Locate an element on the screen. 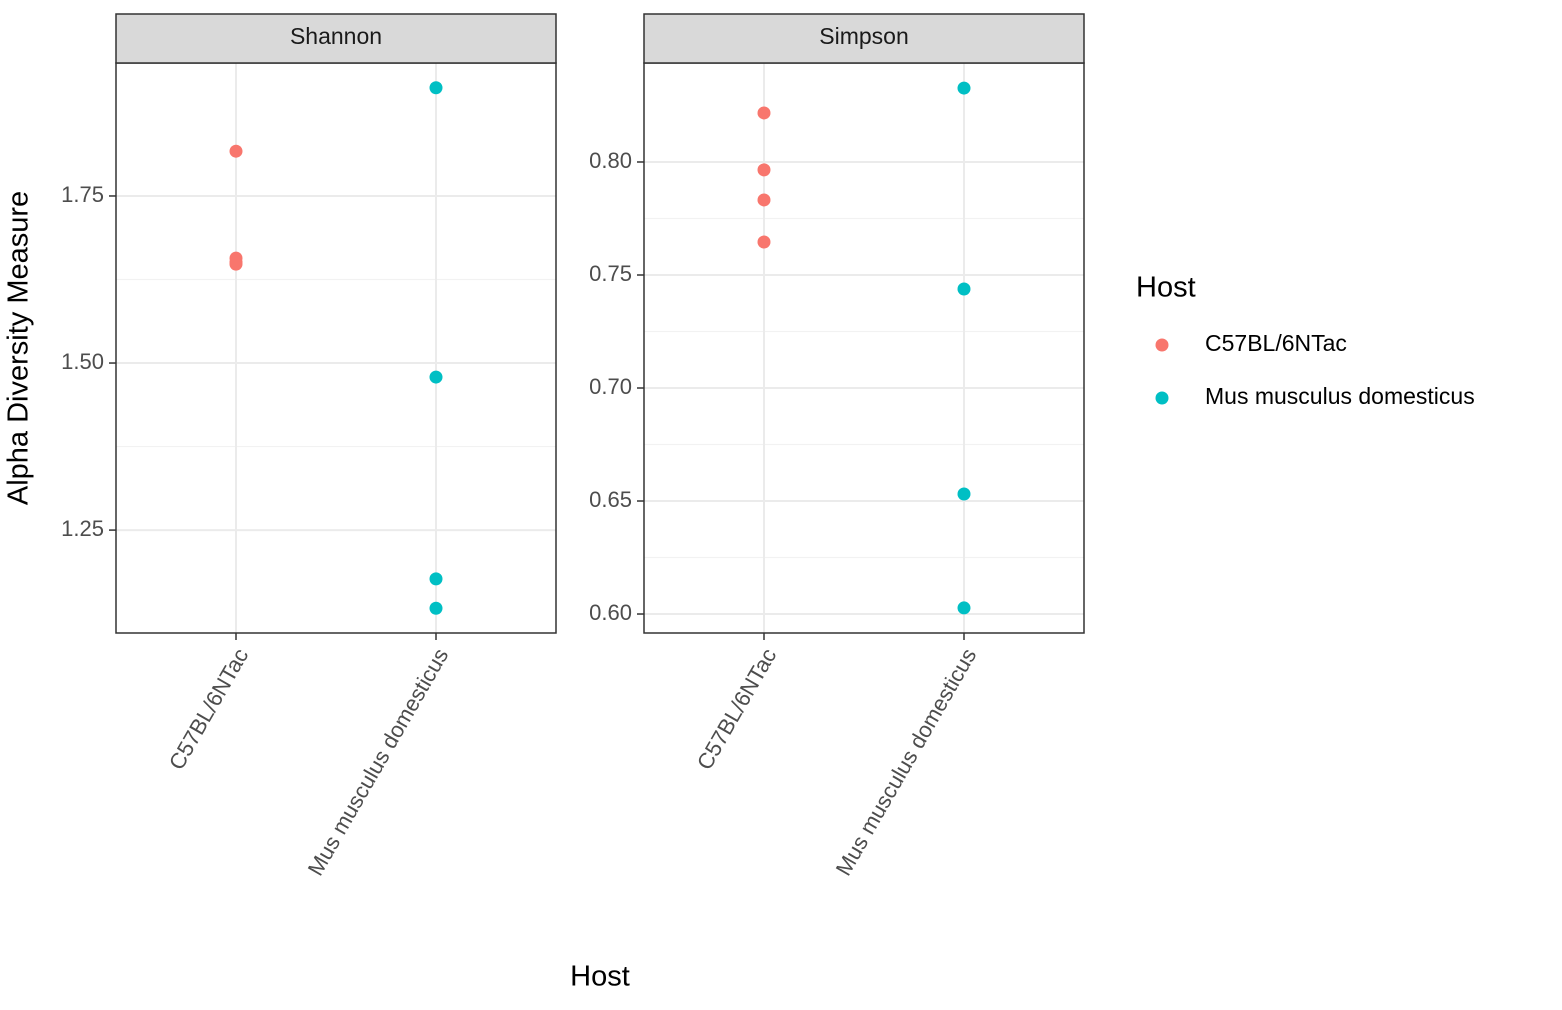 This screenshot has width=1562, height=1010. legend-label: Mus musculus domesticus is located at coordinates (1340, 396).